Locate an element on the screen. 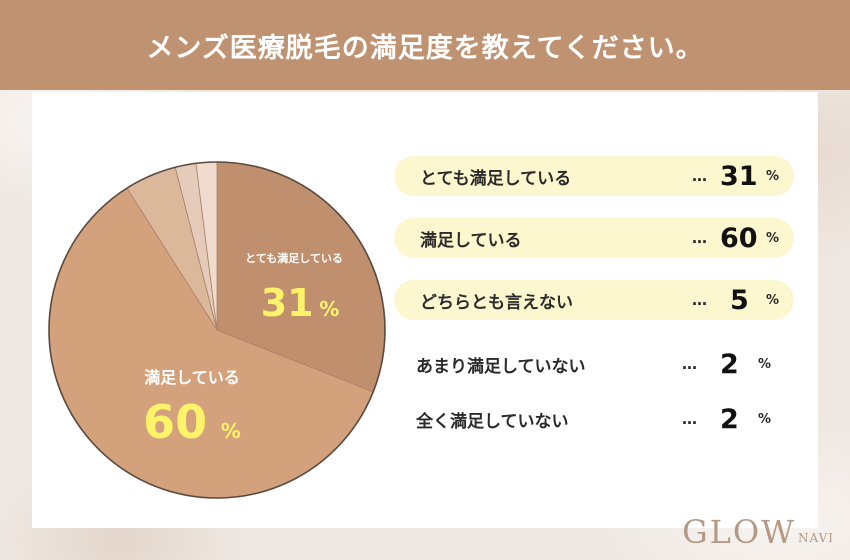  page-title: メンズ医療脱毛の満足度を教えてください。 is located at coordinates (425, 48).